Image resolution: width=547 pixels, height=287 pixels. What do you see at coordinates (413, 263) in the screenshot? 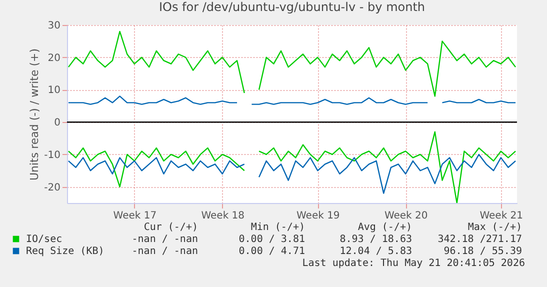
I see `text: Last update: Thu May 21 20:41:05 2026` at bounding box center [413, 263].